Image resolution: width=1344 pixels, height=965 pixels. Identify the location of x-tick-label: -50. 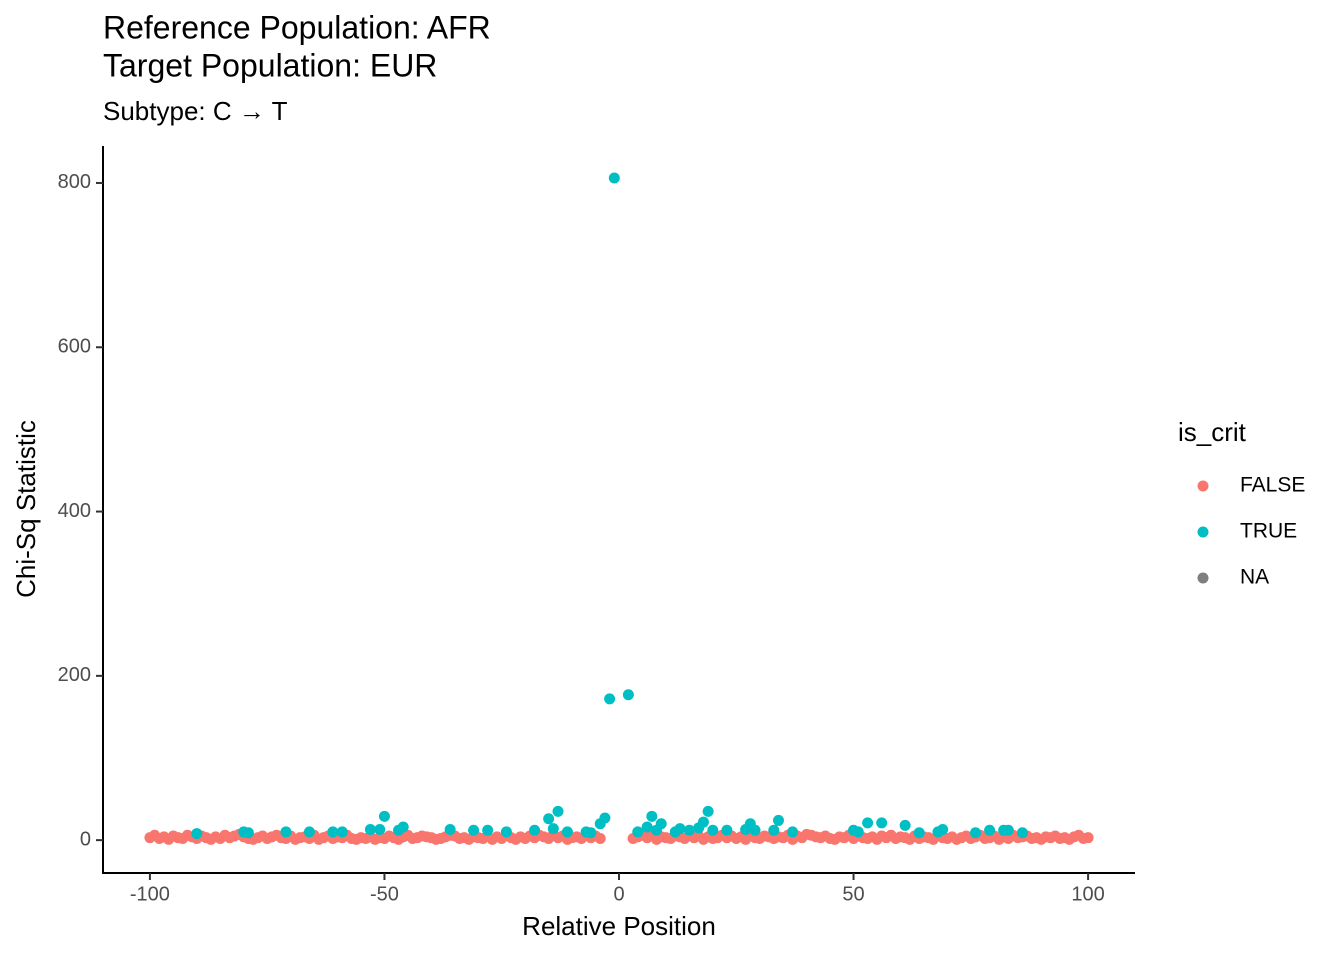
(384, 894).